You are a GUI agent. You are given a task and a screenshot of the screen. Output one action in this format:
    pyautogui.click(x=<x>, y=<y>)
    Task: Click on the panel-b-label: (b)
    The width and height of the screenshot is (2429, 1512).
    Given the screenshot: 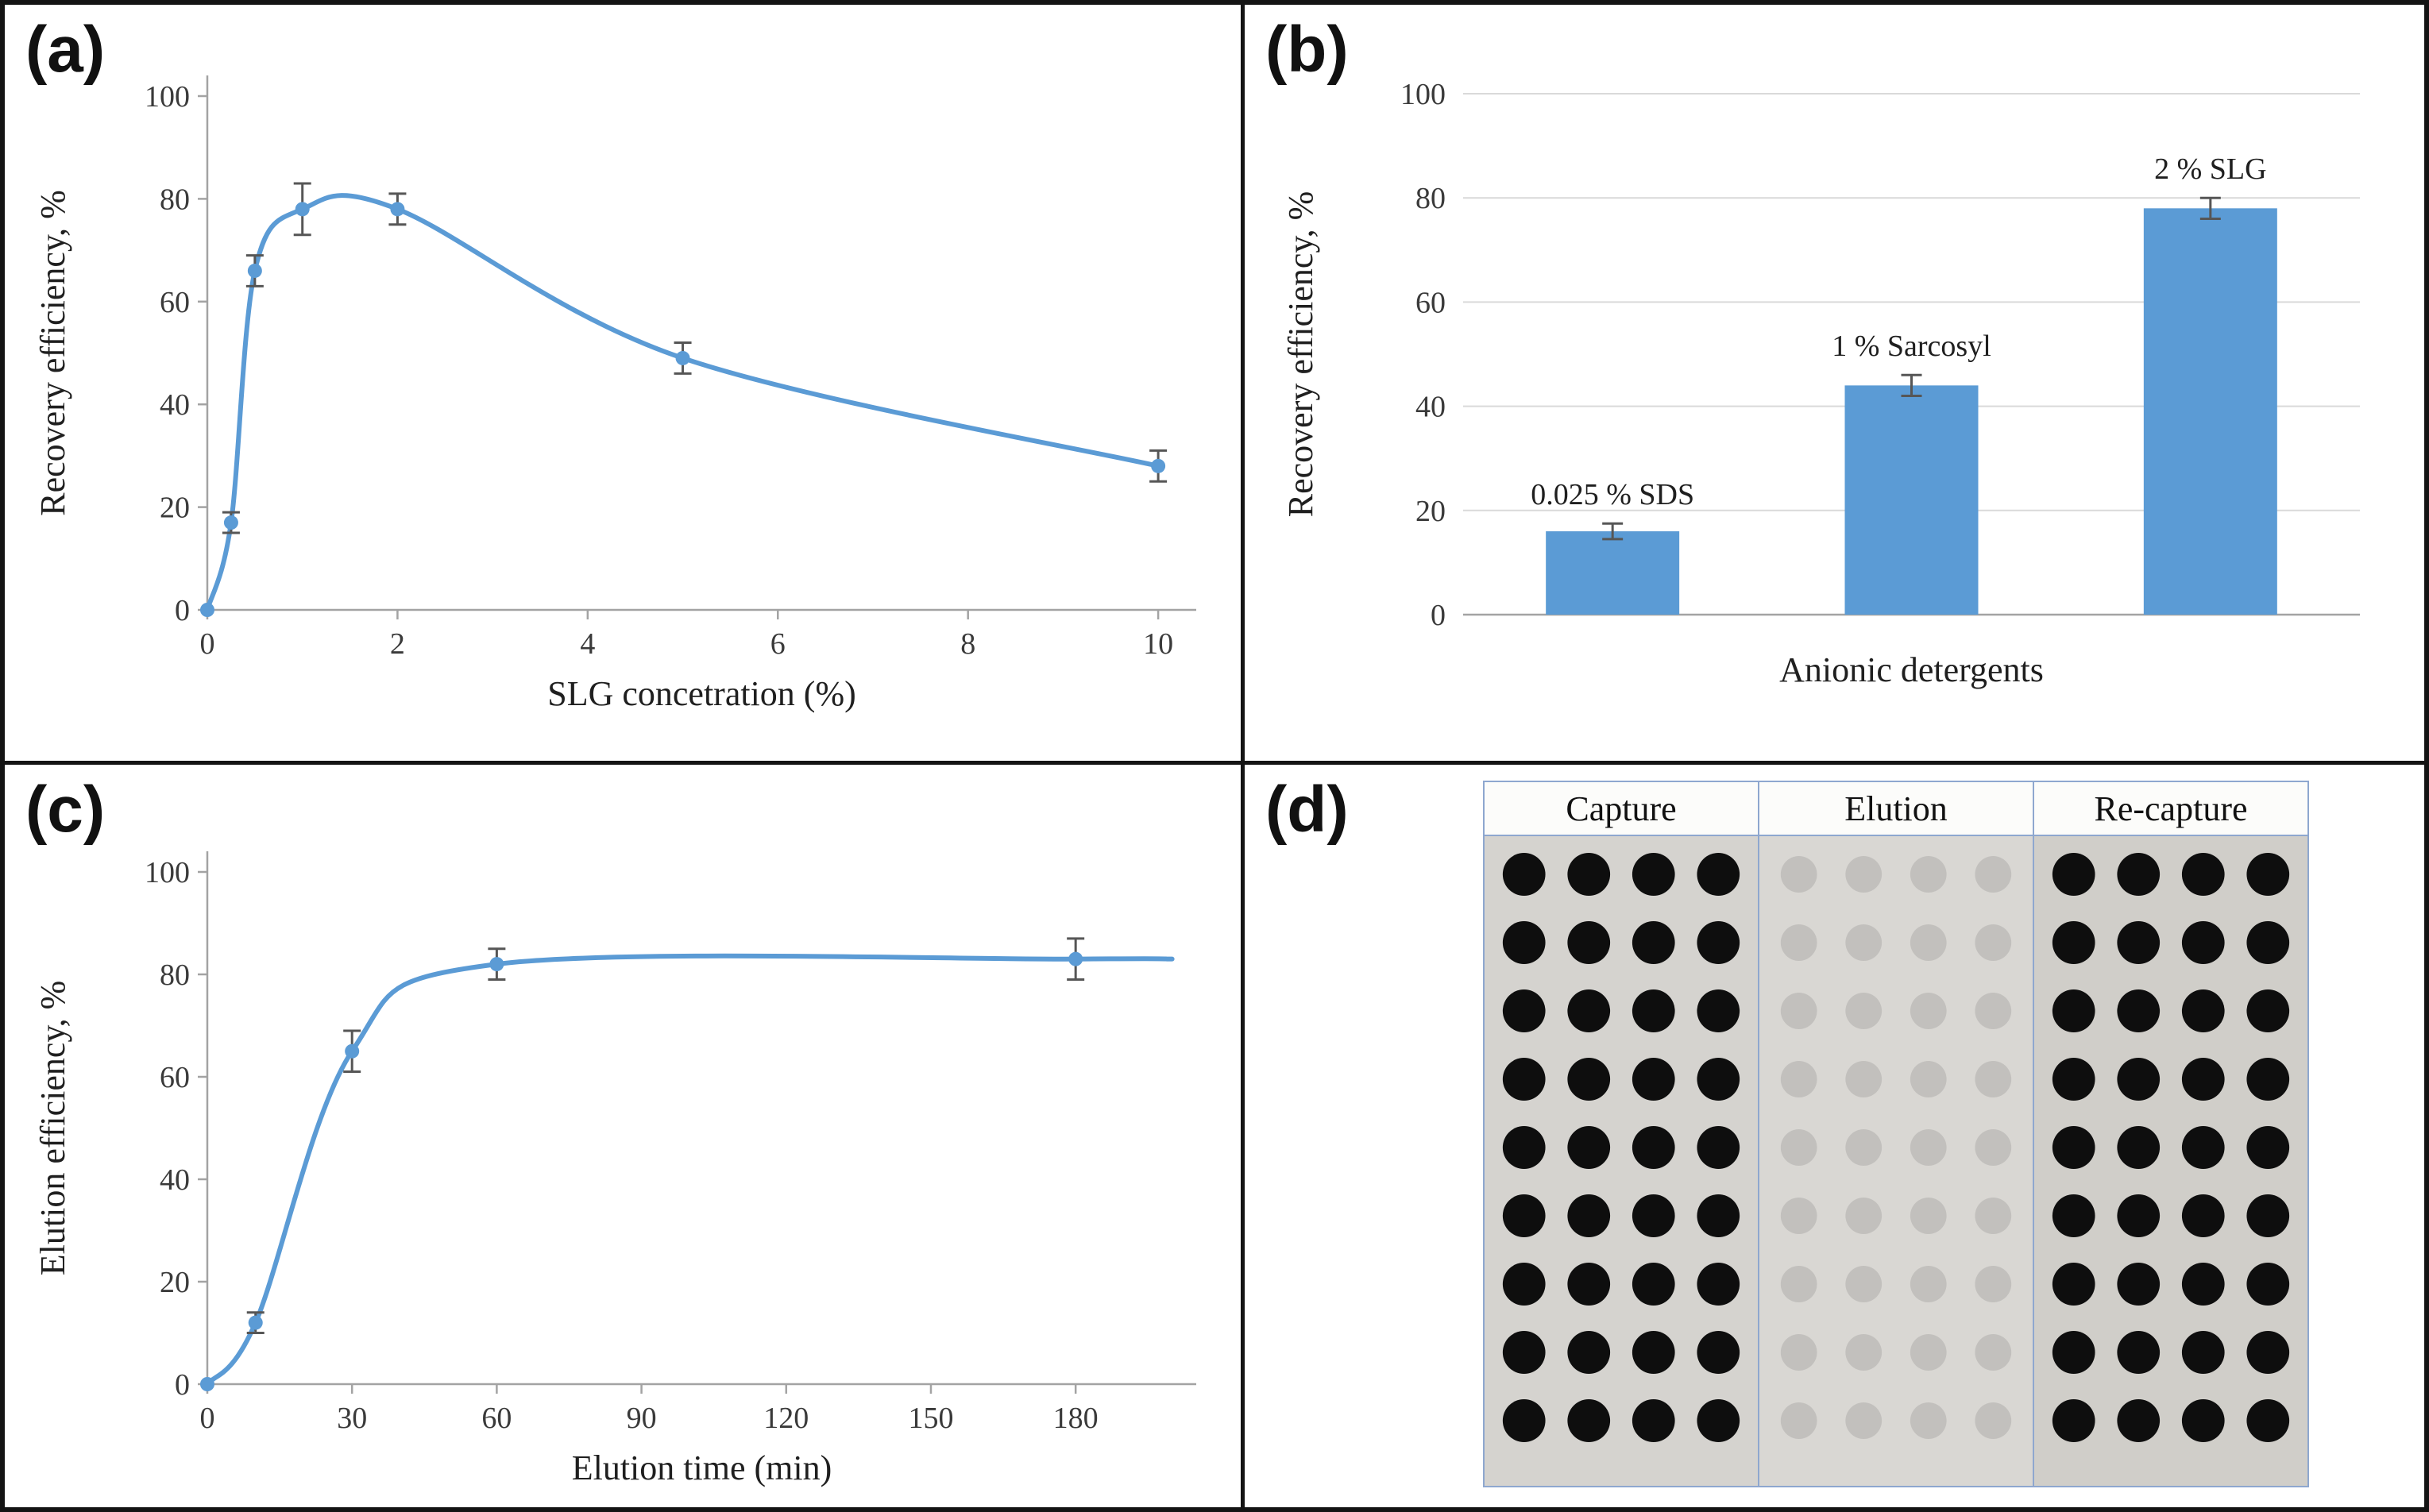 What is the action you would take?
    pyautogui.click(x=1307, y=50)
    